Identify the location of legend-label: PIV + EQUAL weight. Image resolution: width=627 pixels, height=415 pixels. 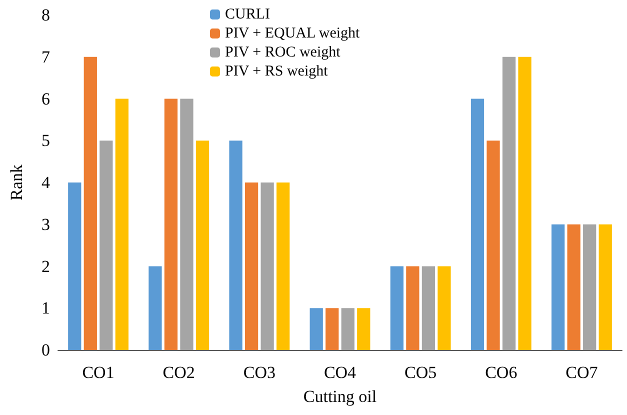
(293, 34).